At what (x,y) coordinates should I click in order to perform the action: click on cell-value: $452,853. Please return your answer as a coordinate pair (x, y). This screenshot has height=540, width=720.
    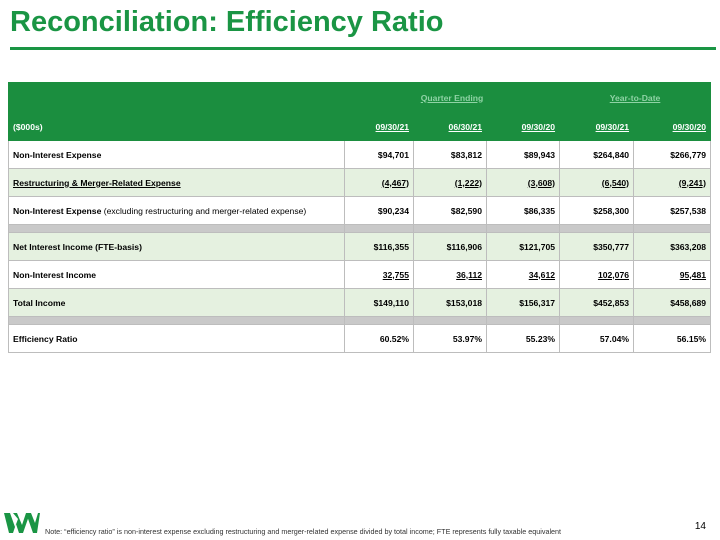
    Looking at the image, I should click on (597, 302).